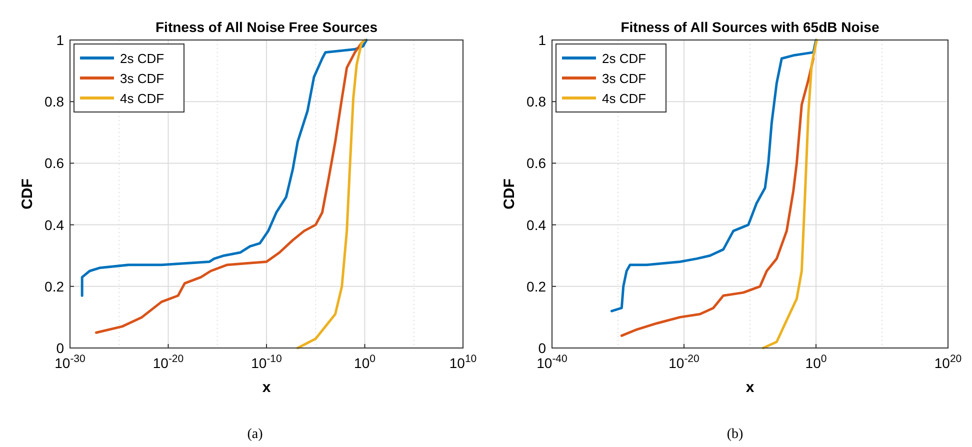 The width and height of the screenshot is (972, 447). What do you see at coordinates (948, 362) in the screenshot?
I see `x-tick-label: 10$^{20}$` at bounding box center [948, 362].